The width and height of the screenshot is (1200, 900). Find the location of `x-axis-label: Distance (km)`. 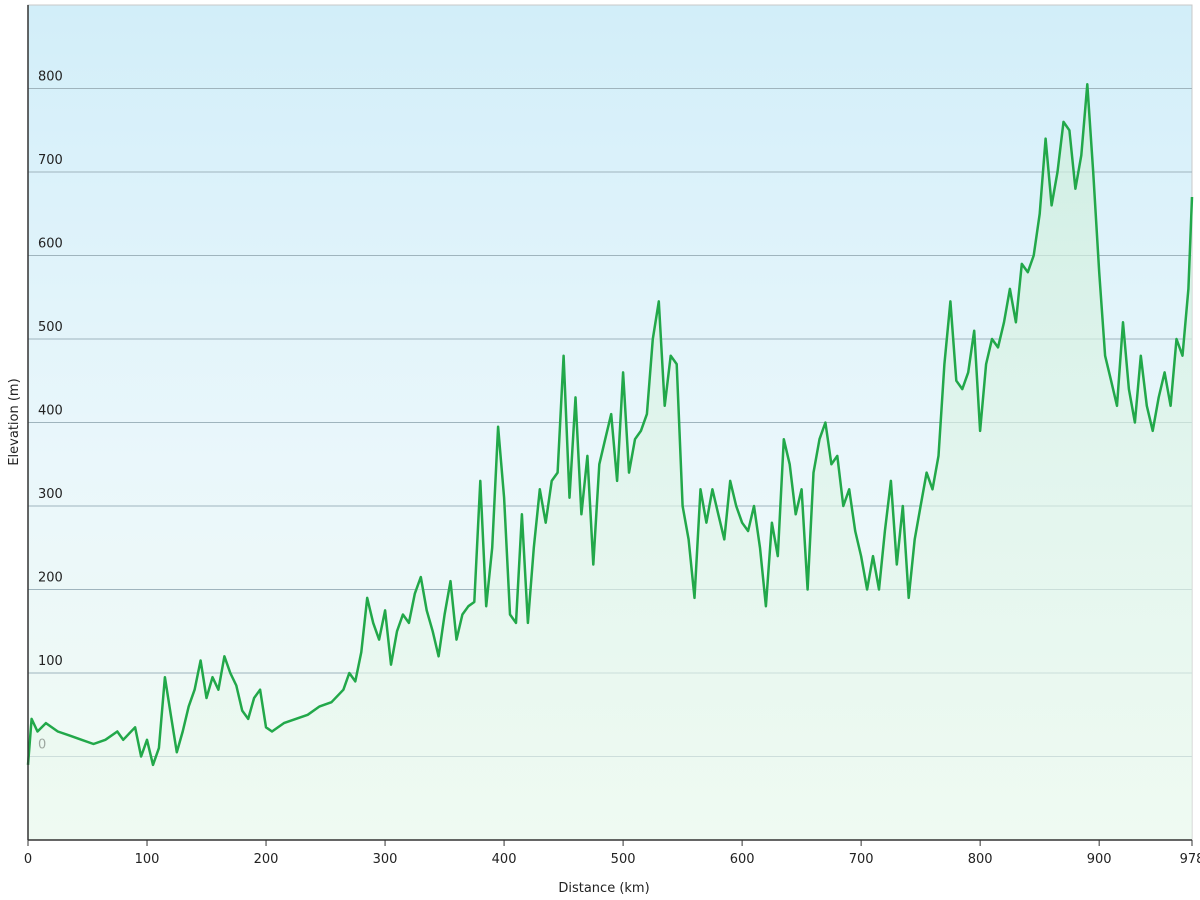

x-axis-label: Distance (km) is located at coordinates (603, 888).